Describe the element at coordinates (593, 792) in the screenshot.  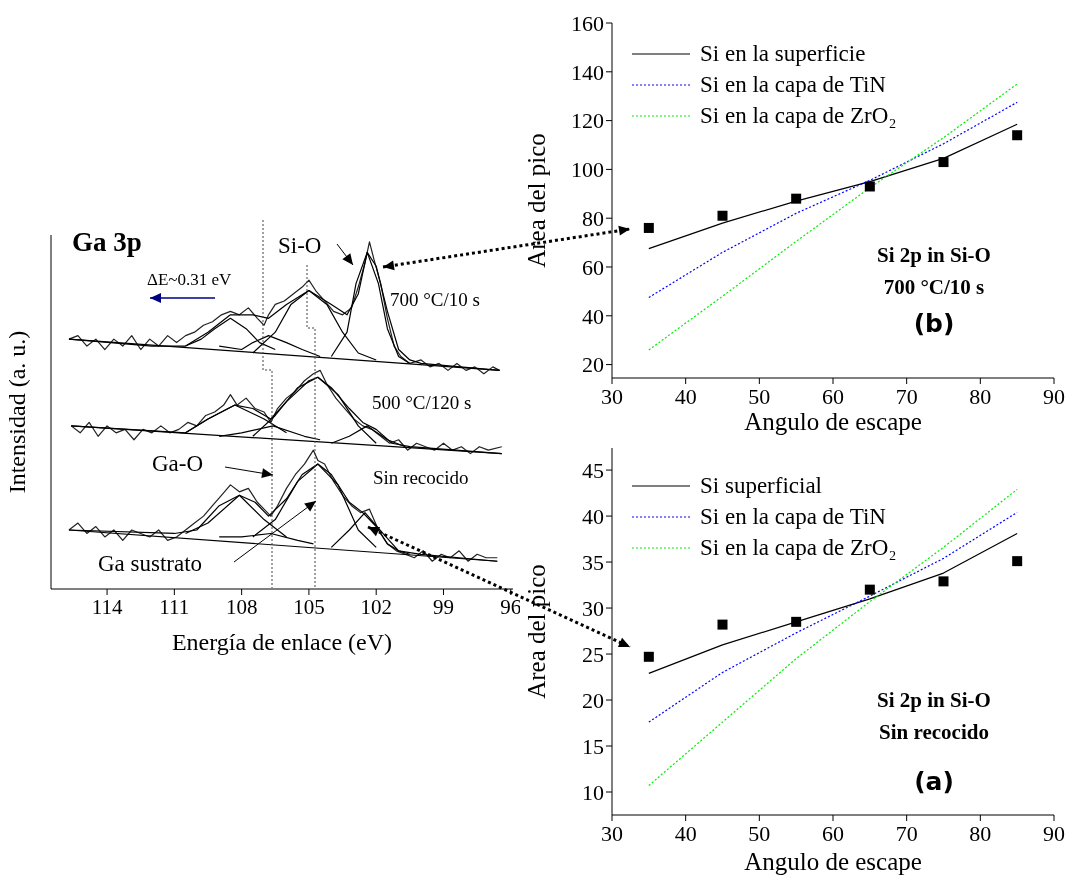
I see `y-tick-label: 10` at that location.